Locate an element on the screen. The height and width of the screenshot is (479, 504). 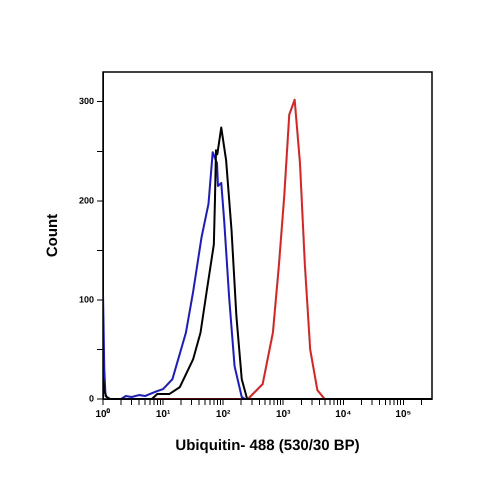
y-axis-title: Count is located at coordinates (53, 236).